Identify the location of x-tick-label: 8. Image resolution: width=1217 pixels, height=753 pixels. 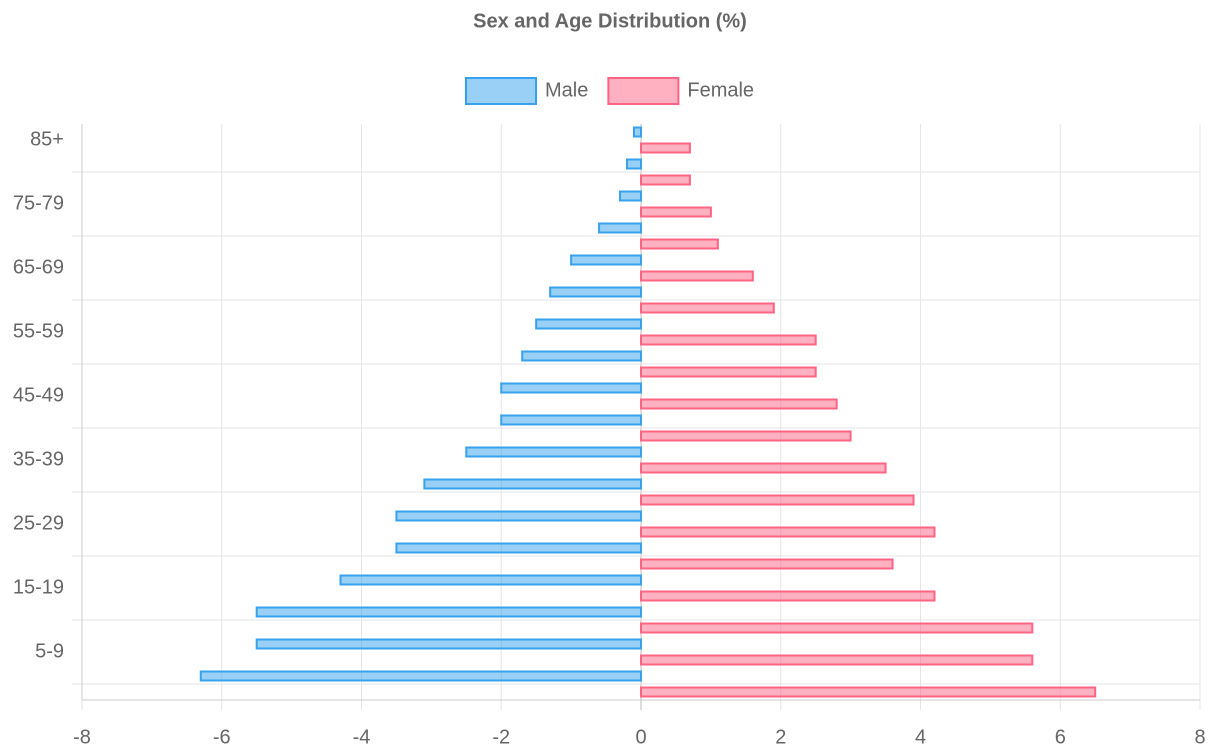
(1199, 737).